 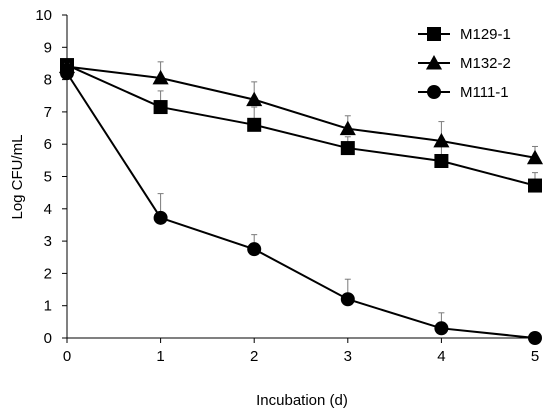 I want to click on y-tick-label: 5, so click(x=48, y=177).